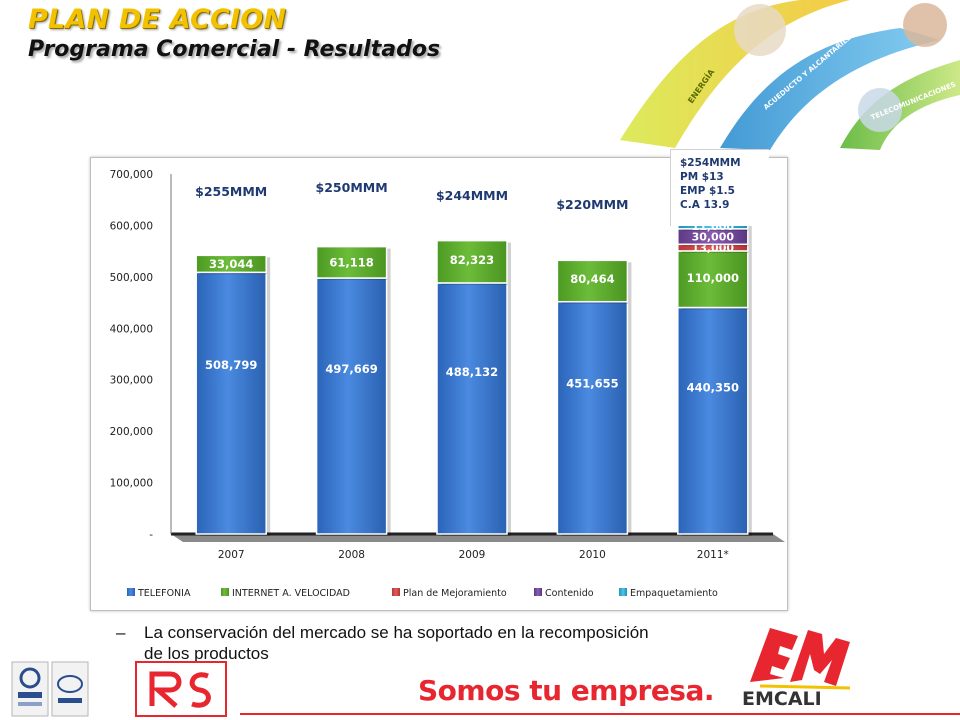 This screenshot has height=720, width=960. I want to click on legend-label: Plan de Mejoramiento, so click(455, 593).